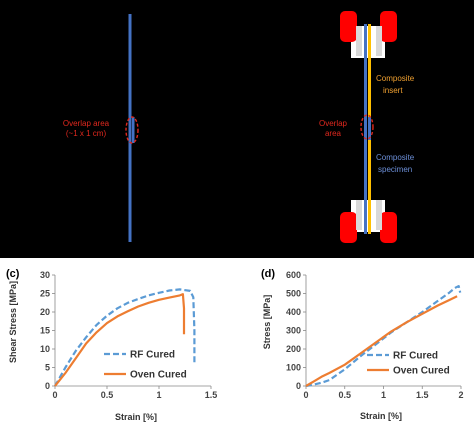 This screenshot has width=474, height=436. I want to click on single-lap-specimen: Overlap area (~1 x 1 cm), so click(101, 128).